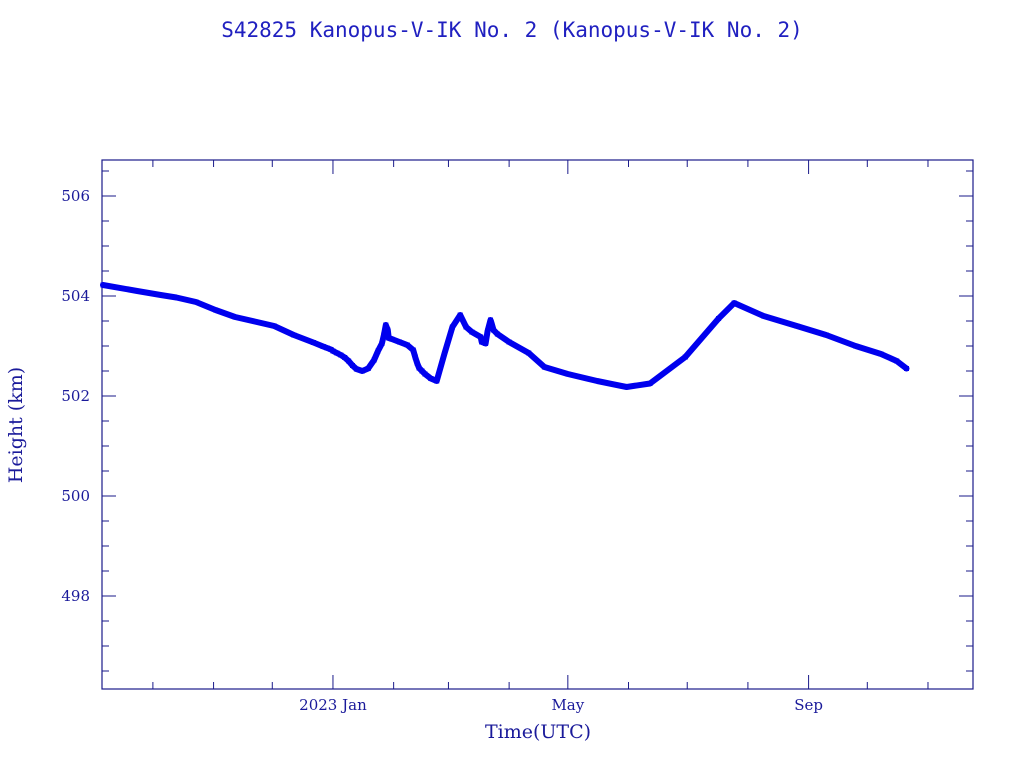  I want to click on x-tick-label: Sep, so click(808, 705).